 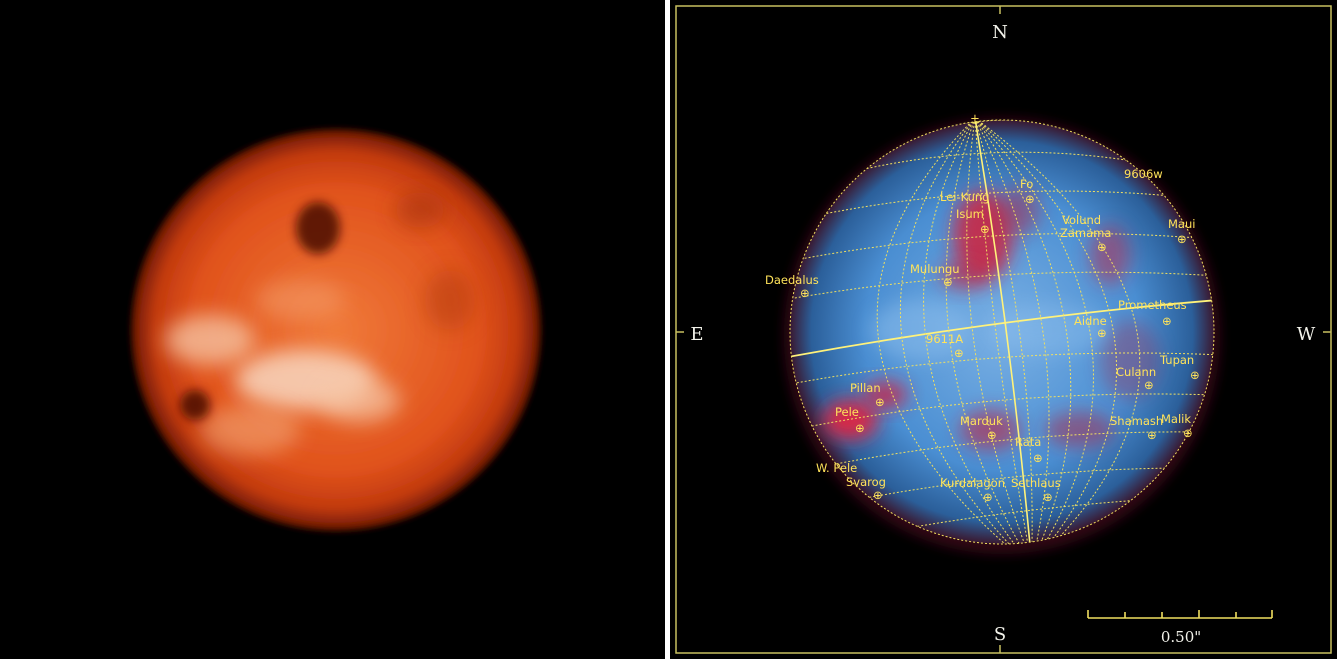 I want to click on label-w-pele: W. Pele, so click(x=836, y=468).